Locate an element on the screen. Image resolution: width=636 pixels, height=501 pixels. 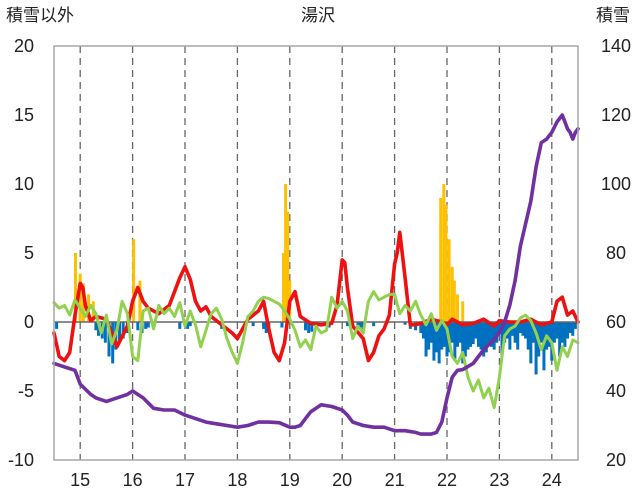
right-tick-label: 100 is located at coordinates (616, 184).